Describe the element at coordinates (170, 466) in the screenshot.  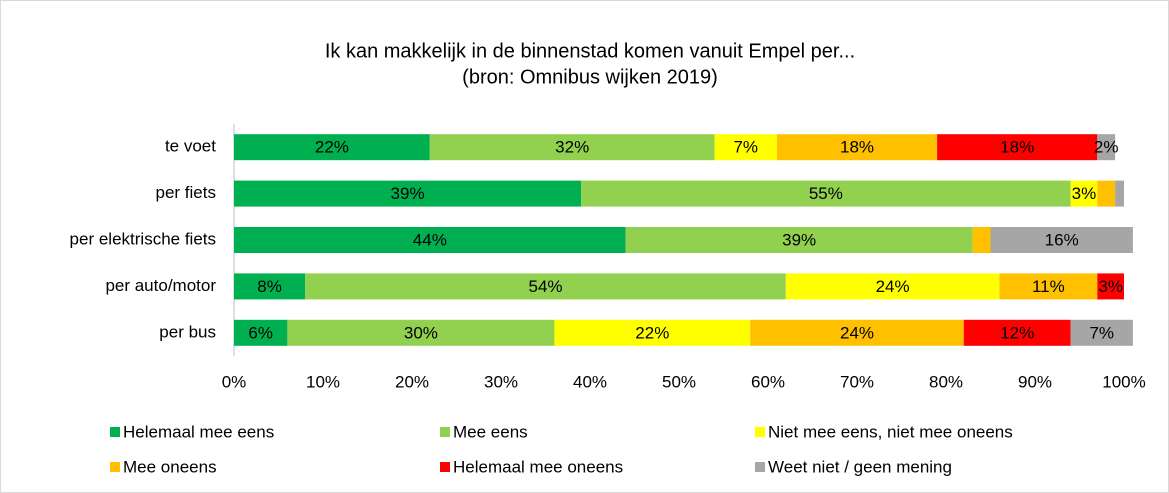
I see `legend-label: Mee oneens` at that location.